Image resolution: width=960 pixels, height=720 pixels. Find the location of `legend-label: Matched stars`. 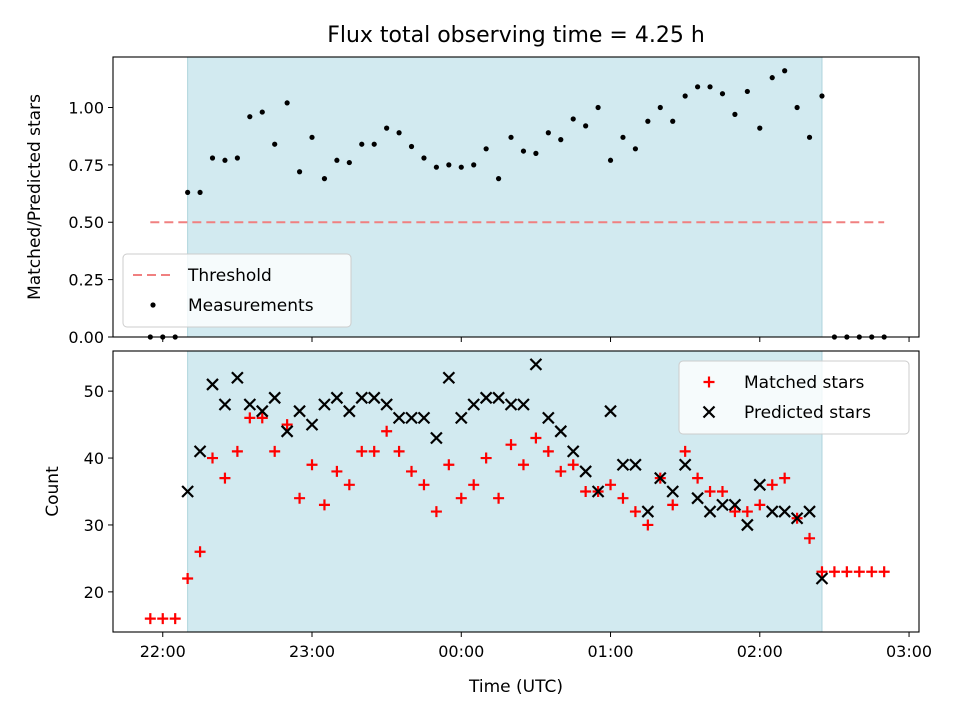

legend-label: Matched stars is located at coordinates (804, 383).